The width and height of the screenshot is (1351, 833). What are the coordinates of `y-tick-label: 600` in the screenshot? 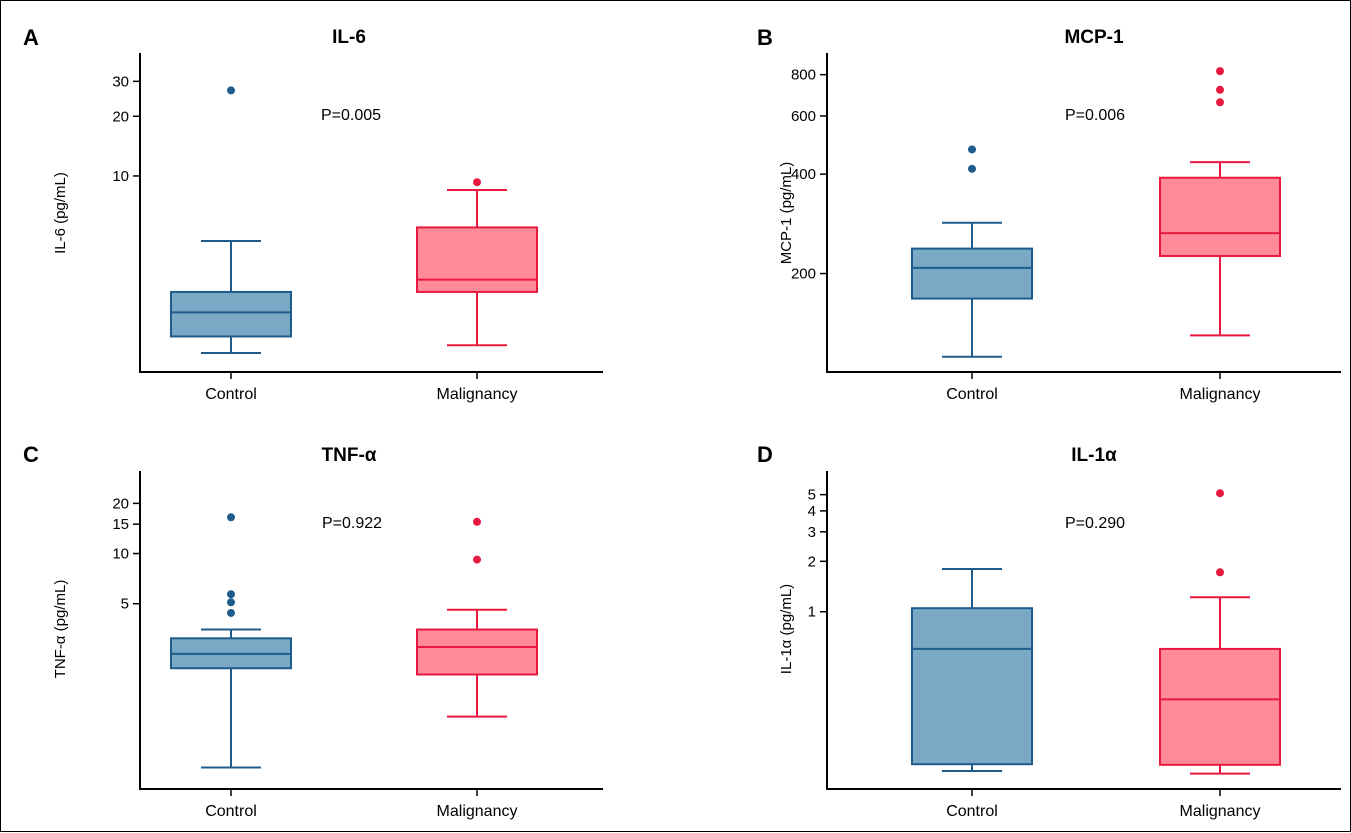 It's located at (803, 116).